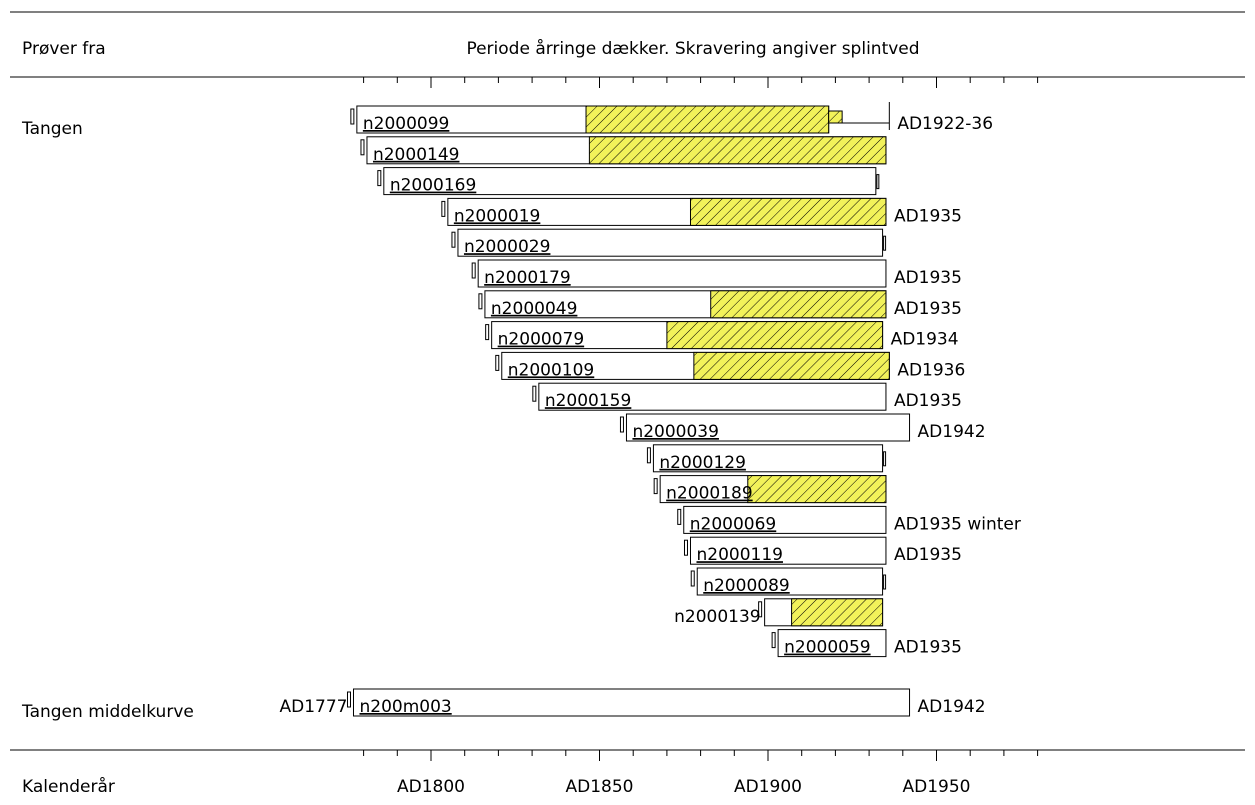  Describe the element at coordinates (746, 586) in the screenshot. I see `sample-id-label: n2000089` at that location.